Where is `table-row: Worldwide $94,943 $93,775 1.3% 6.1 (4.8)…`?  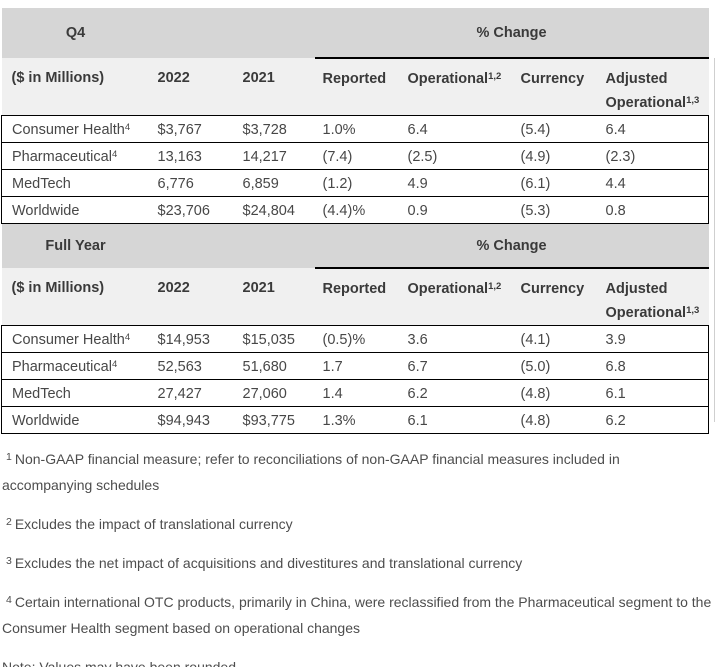
table-row: Worldwide $94,943 $93,775 1.3% 6.1 (4.8)… is located at coordinates (355, 420).